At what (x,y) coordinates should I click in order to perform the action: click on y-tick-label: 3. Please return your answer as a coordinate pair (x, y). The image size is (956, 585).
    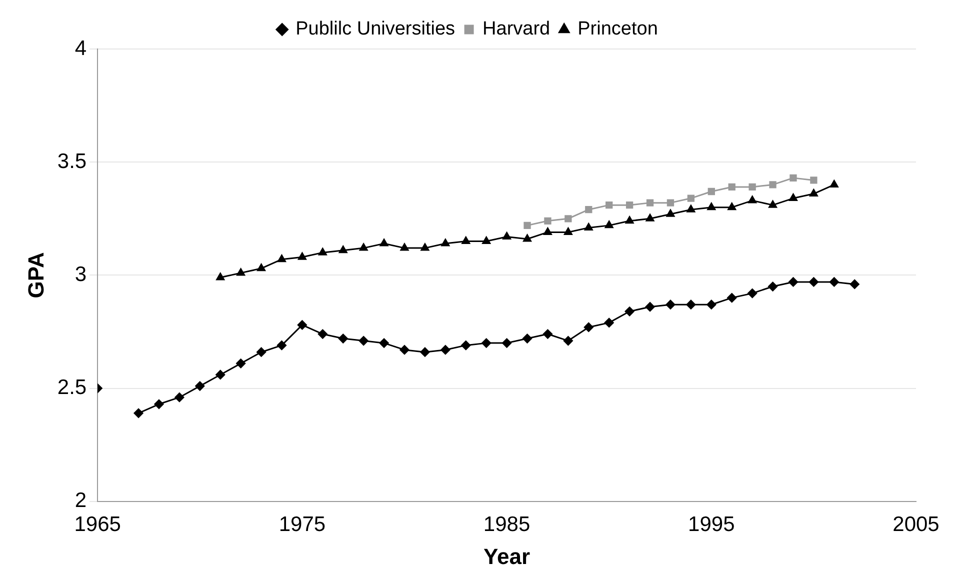
    Looking at the image, I should click on (80, 274).